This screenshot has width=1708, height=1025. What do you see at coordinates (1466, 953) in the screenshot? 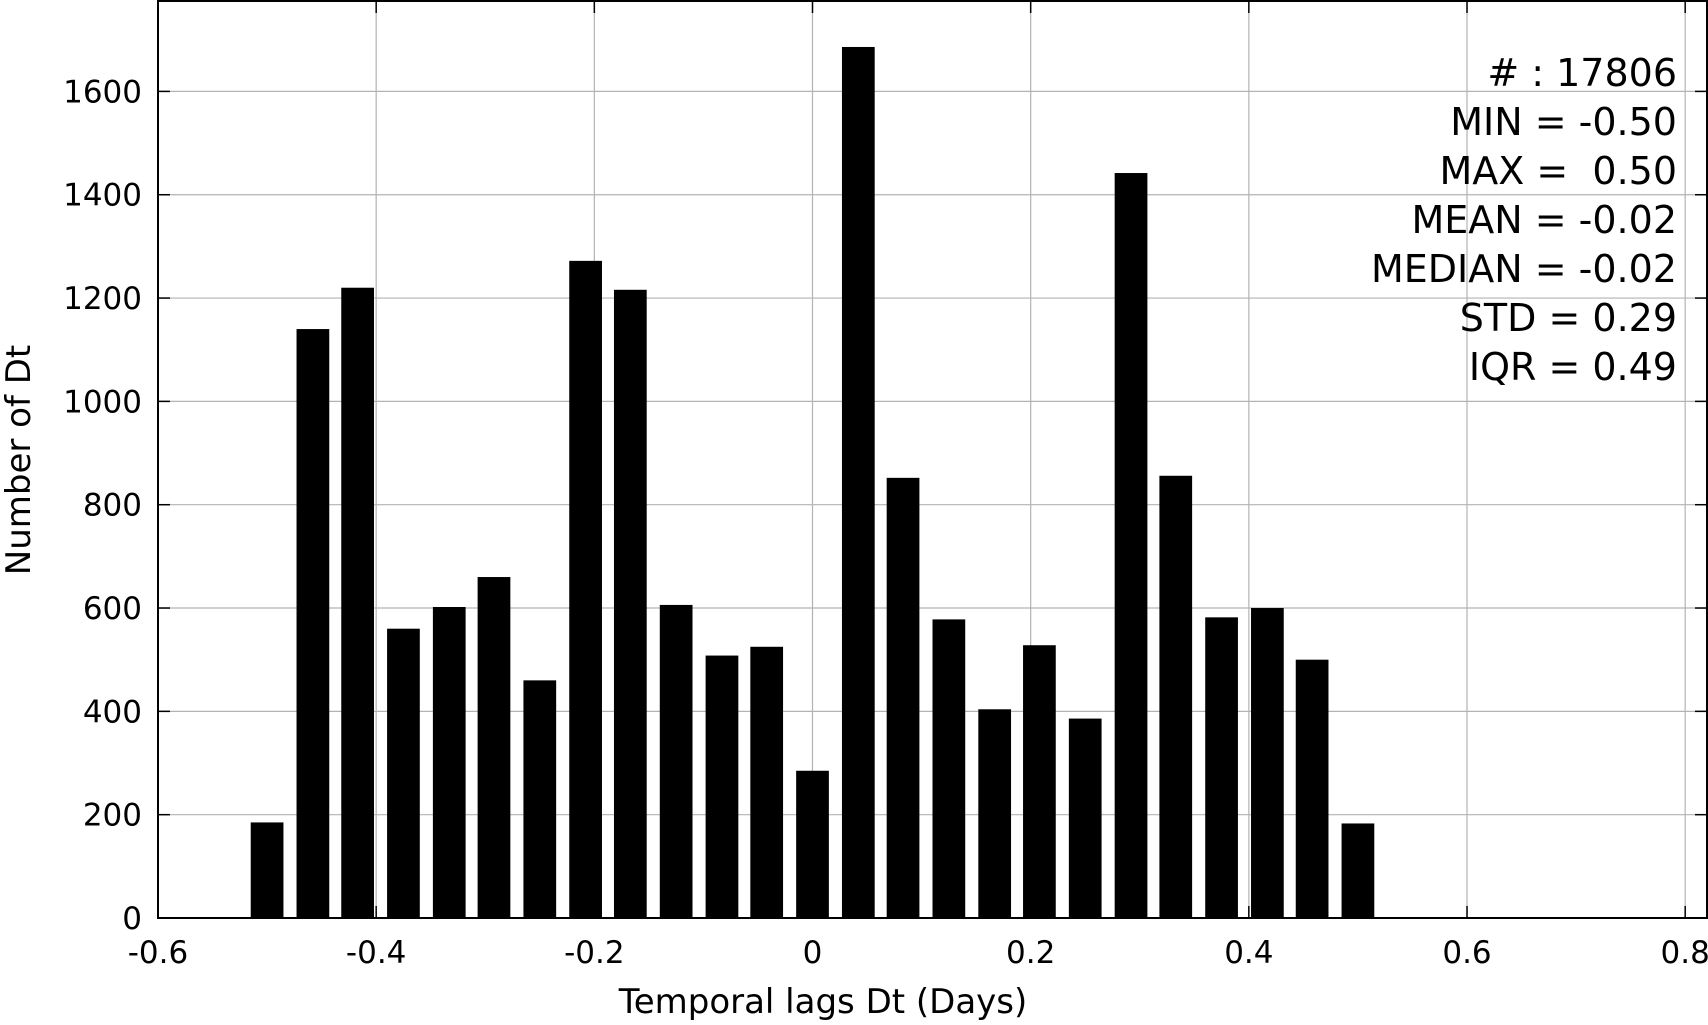
I see `x-tick-label: 0.6` at bounding box center [1466, 953].